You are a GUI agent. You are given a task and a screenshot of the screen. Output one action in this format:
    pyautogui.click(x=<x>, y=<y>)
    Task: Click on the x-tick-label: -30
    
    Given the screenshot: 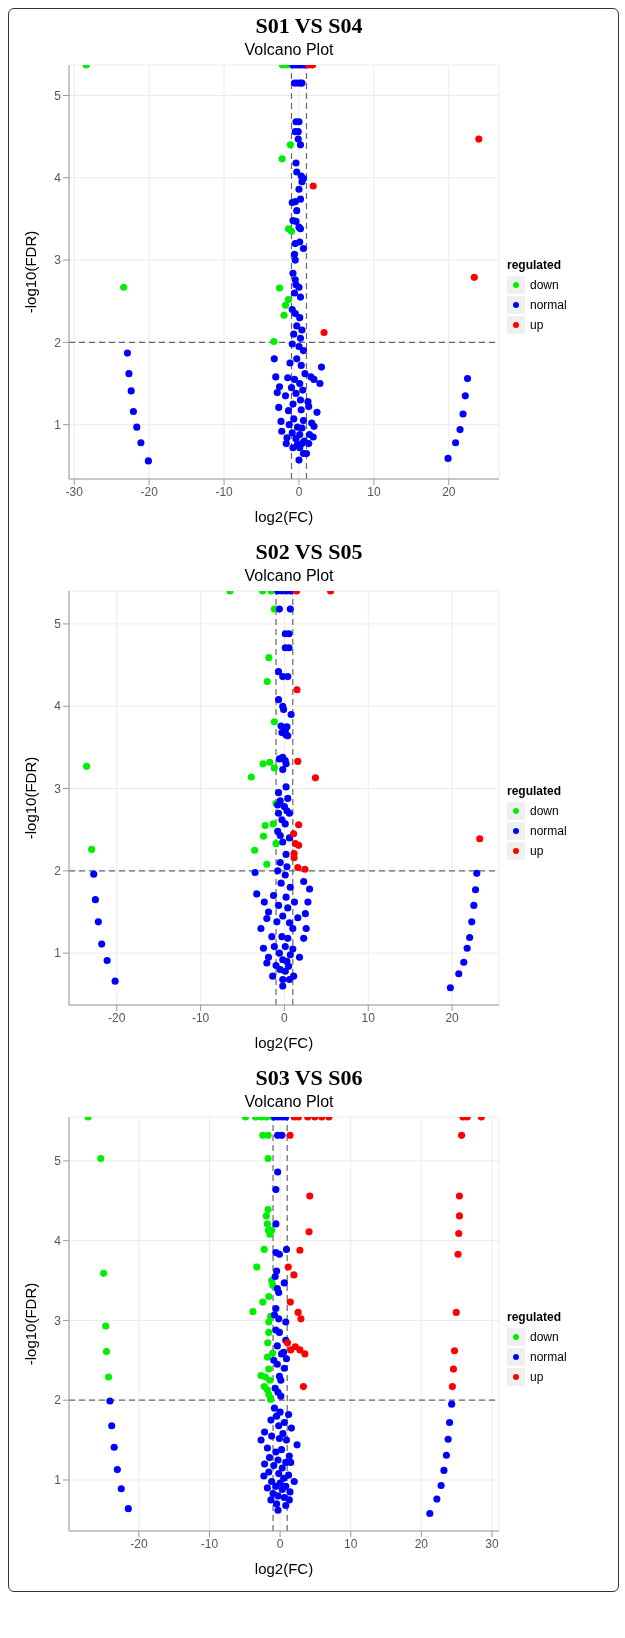 What is the action you would take?
    pyautogui.click(x=74, y=491)
    